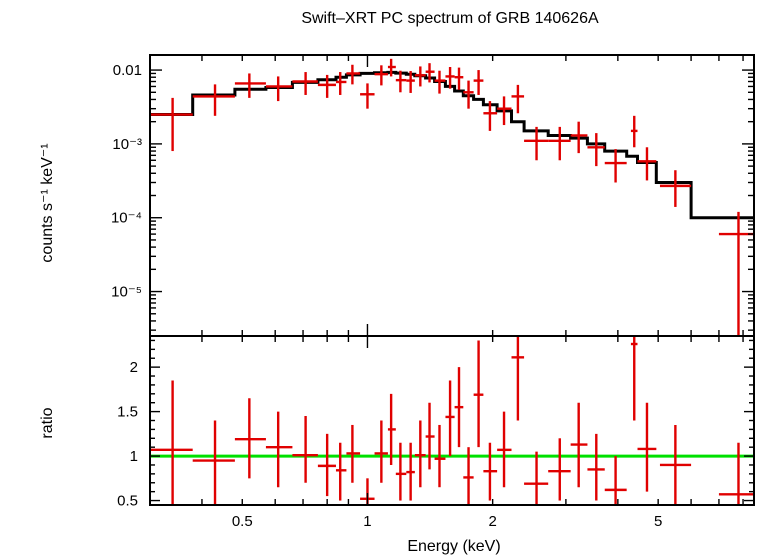  I want to click on chart-title: Swift–XRT PC spectrum of GRB 140626A, so click(450, 18).